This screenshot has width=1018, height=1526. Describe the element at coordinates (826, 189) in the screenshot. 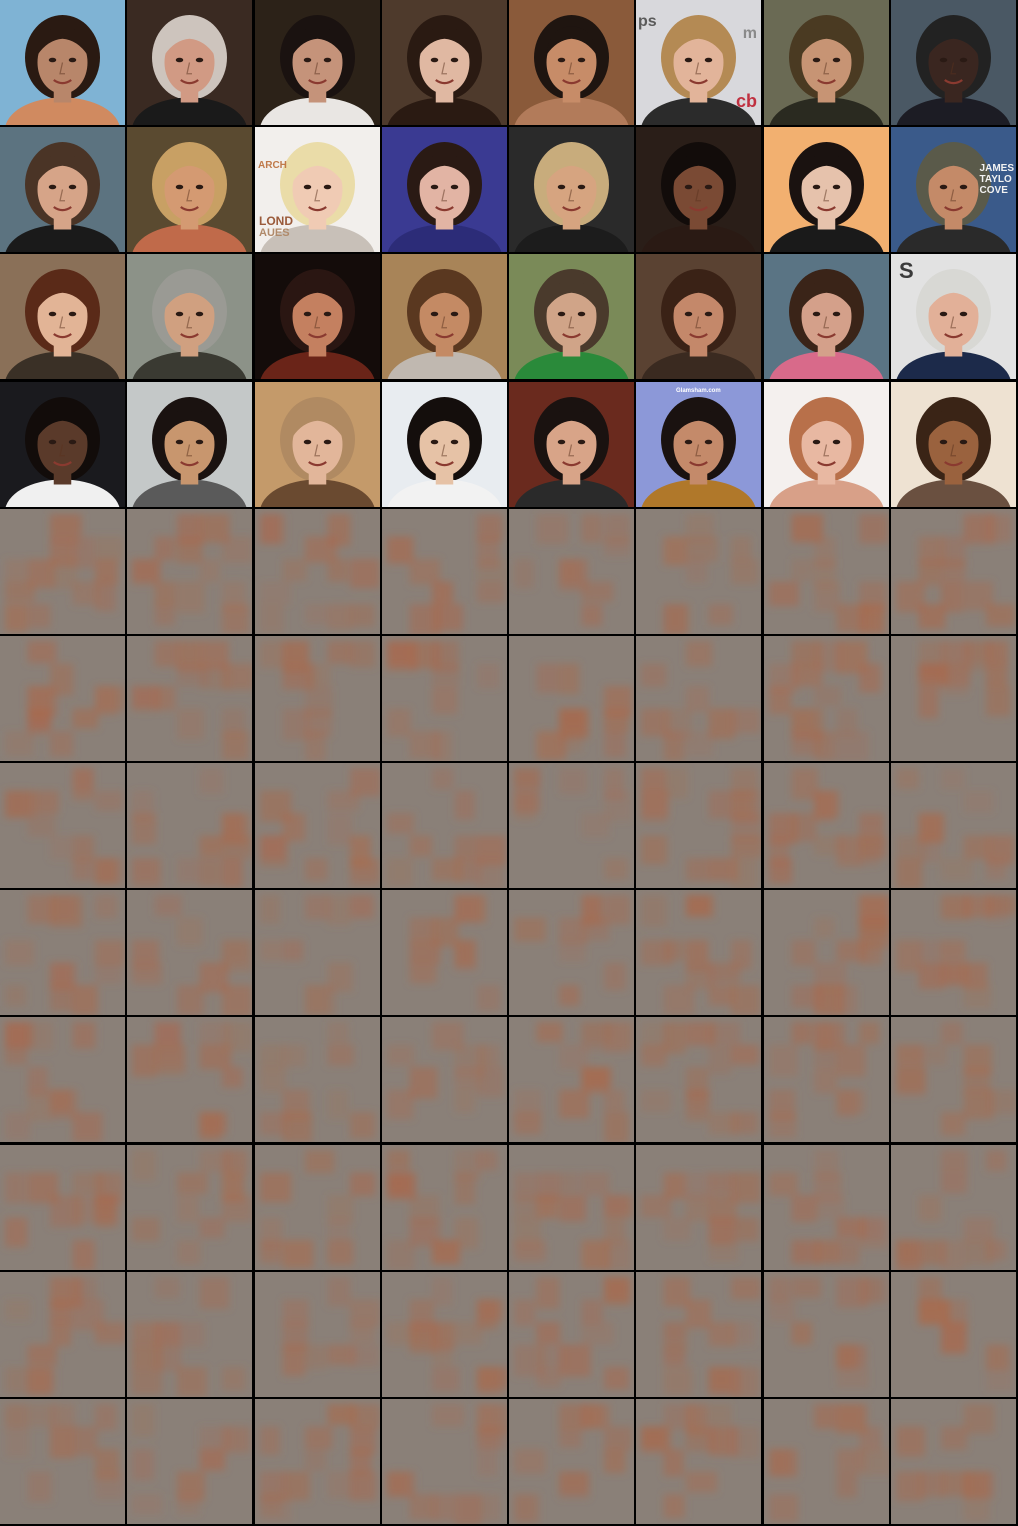

I see `face-woman-dark-bob-graphic` at that location.